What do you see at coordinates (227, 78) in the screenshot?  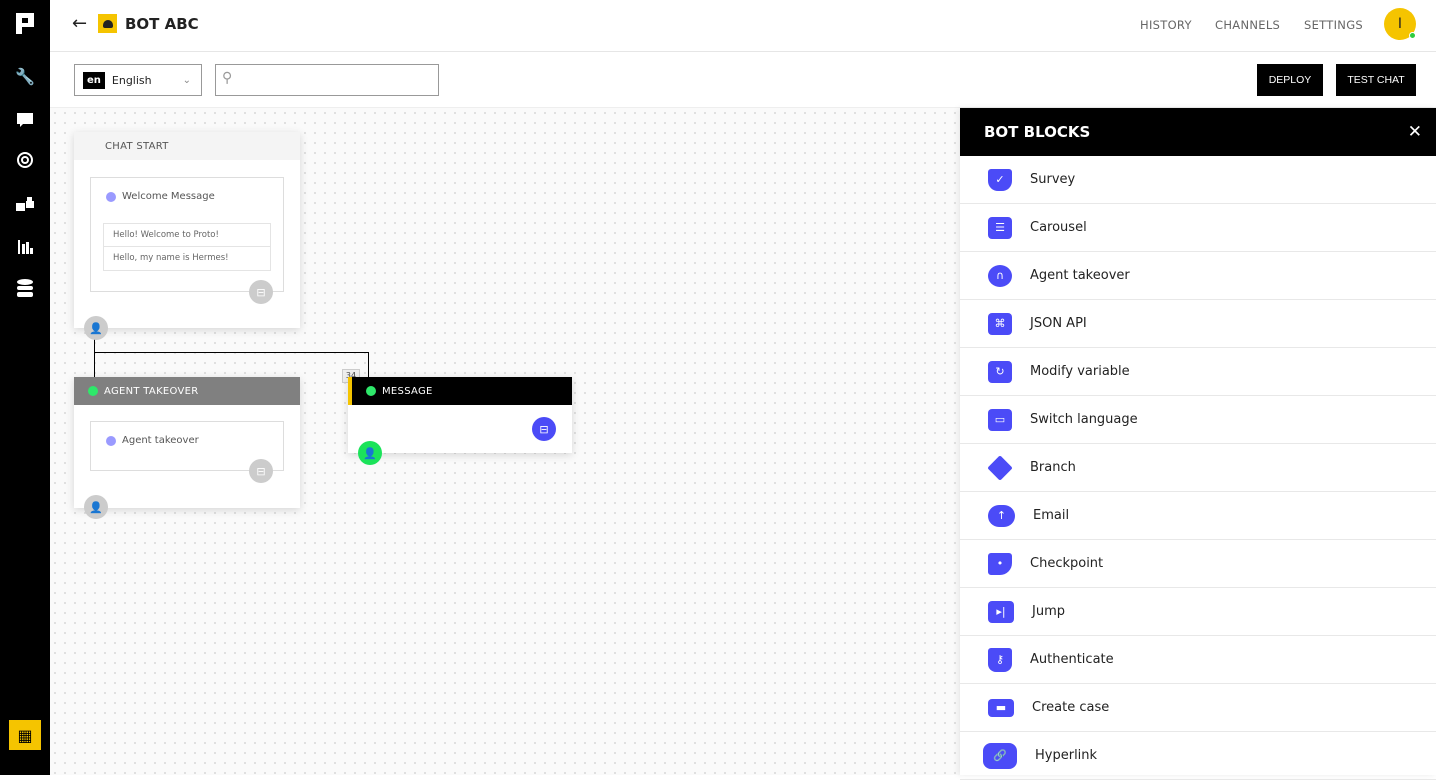 I see `search-icon: ⚲` at bounding box center [227, 78].